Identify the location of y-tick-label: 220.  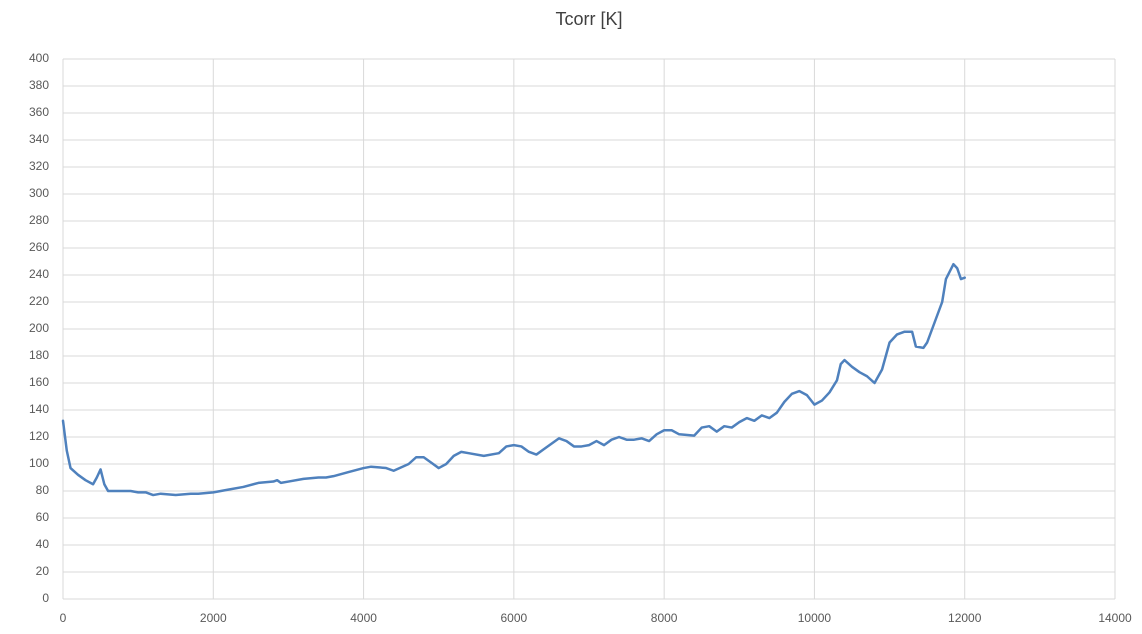
(39, 301).